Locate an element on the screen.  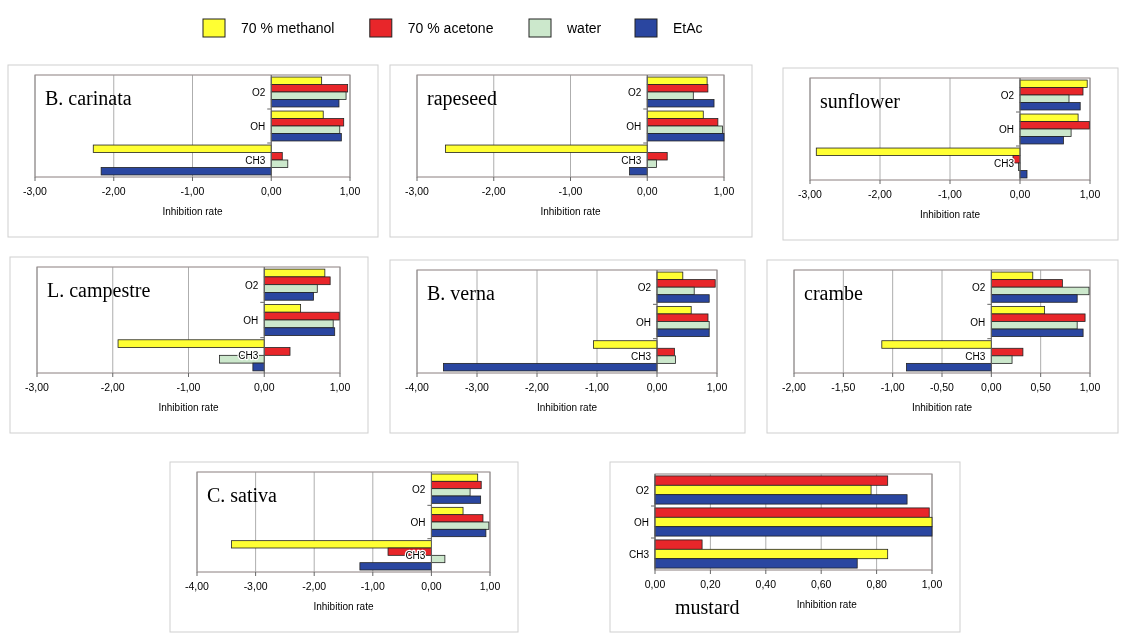
x-tick-label: 0,40 is located at coordinates (766, 584).